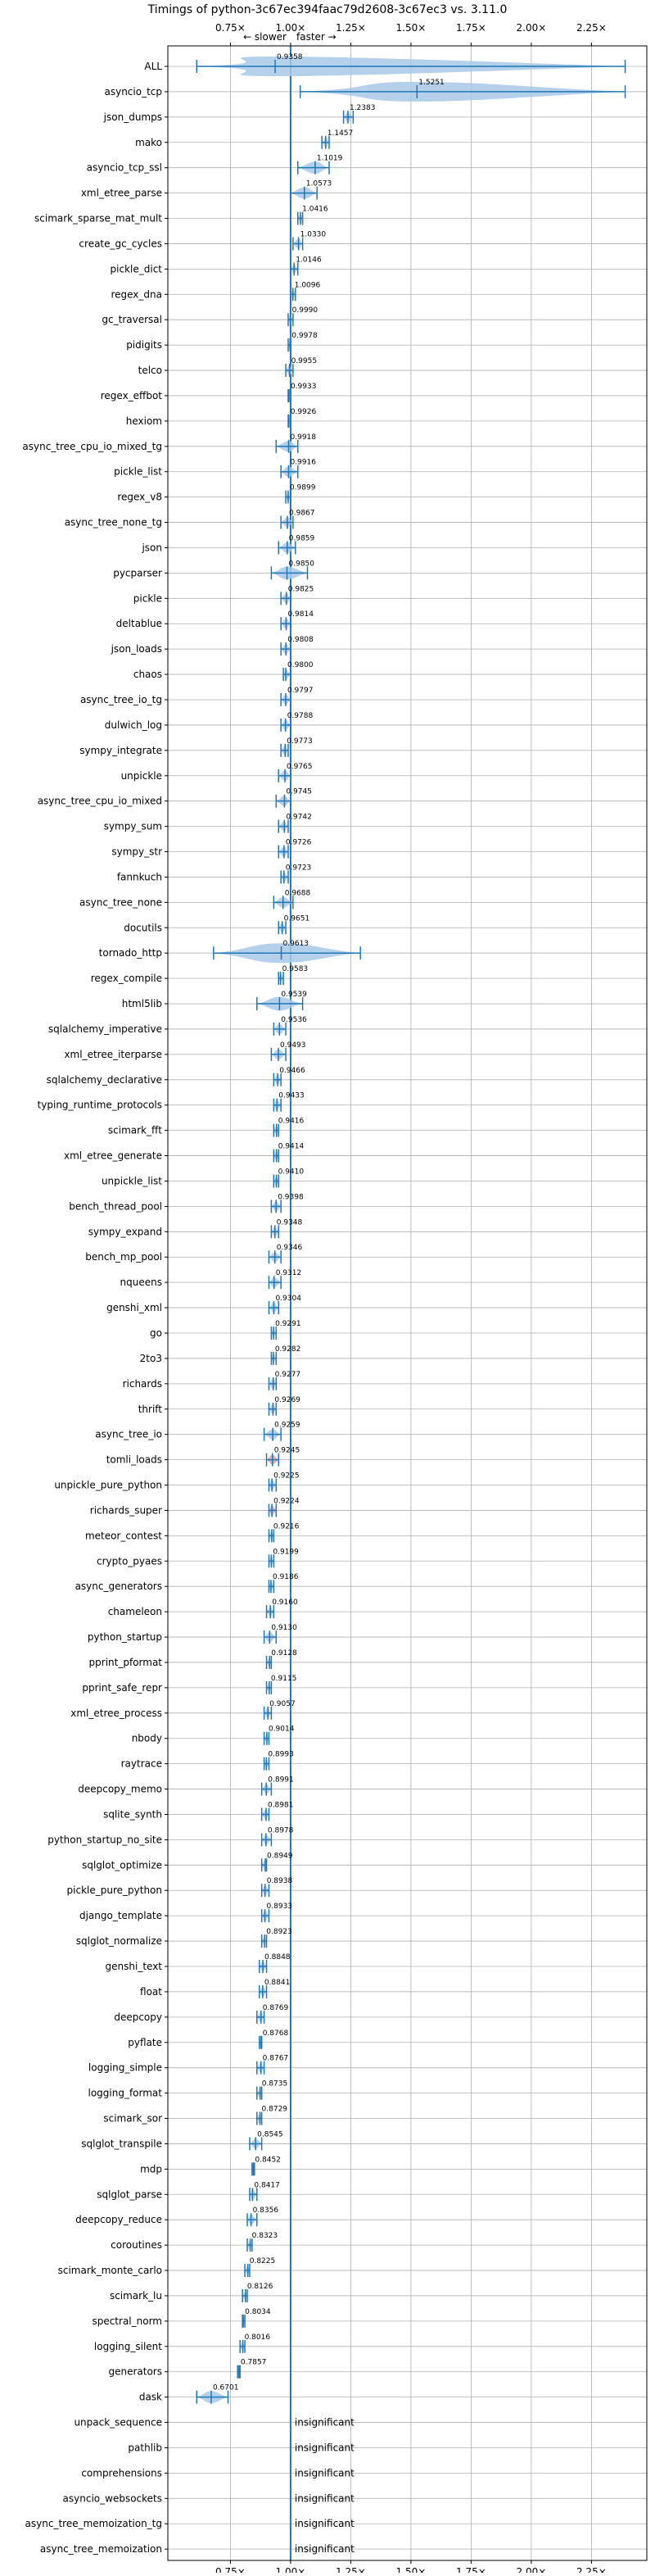  I want to click on benchmark-value-label: 0.9800, so click(300, 665).